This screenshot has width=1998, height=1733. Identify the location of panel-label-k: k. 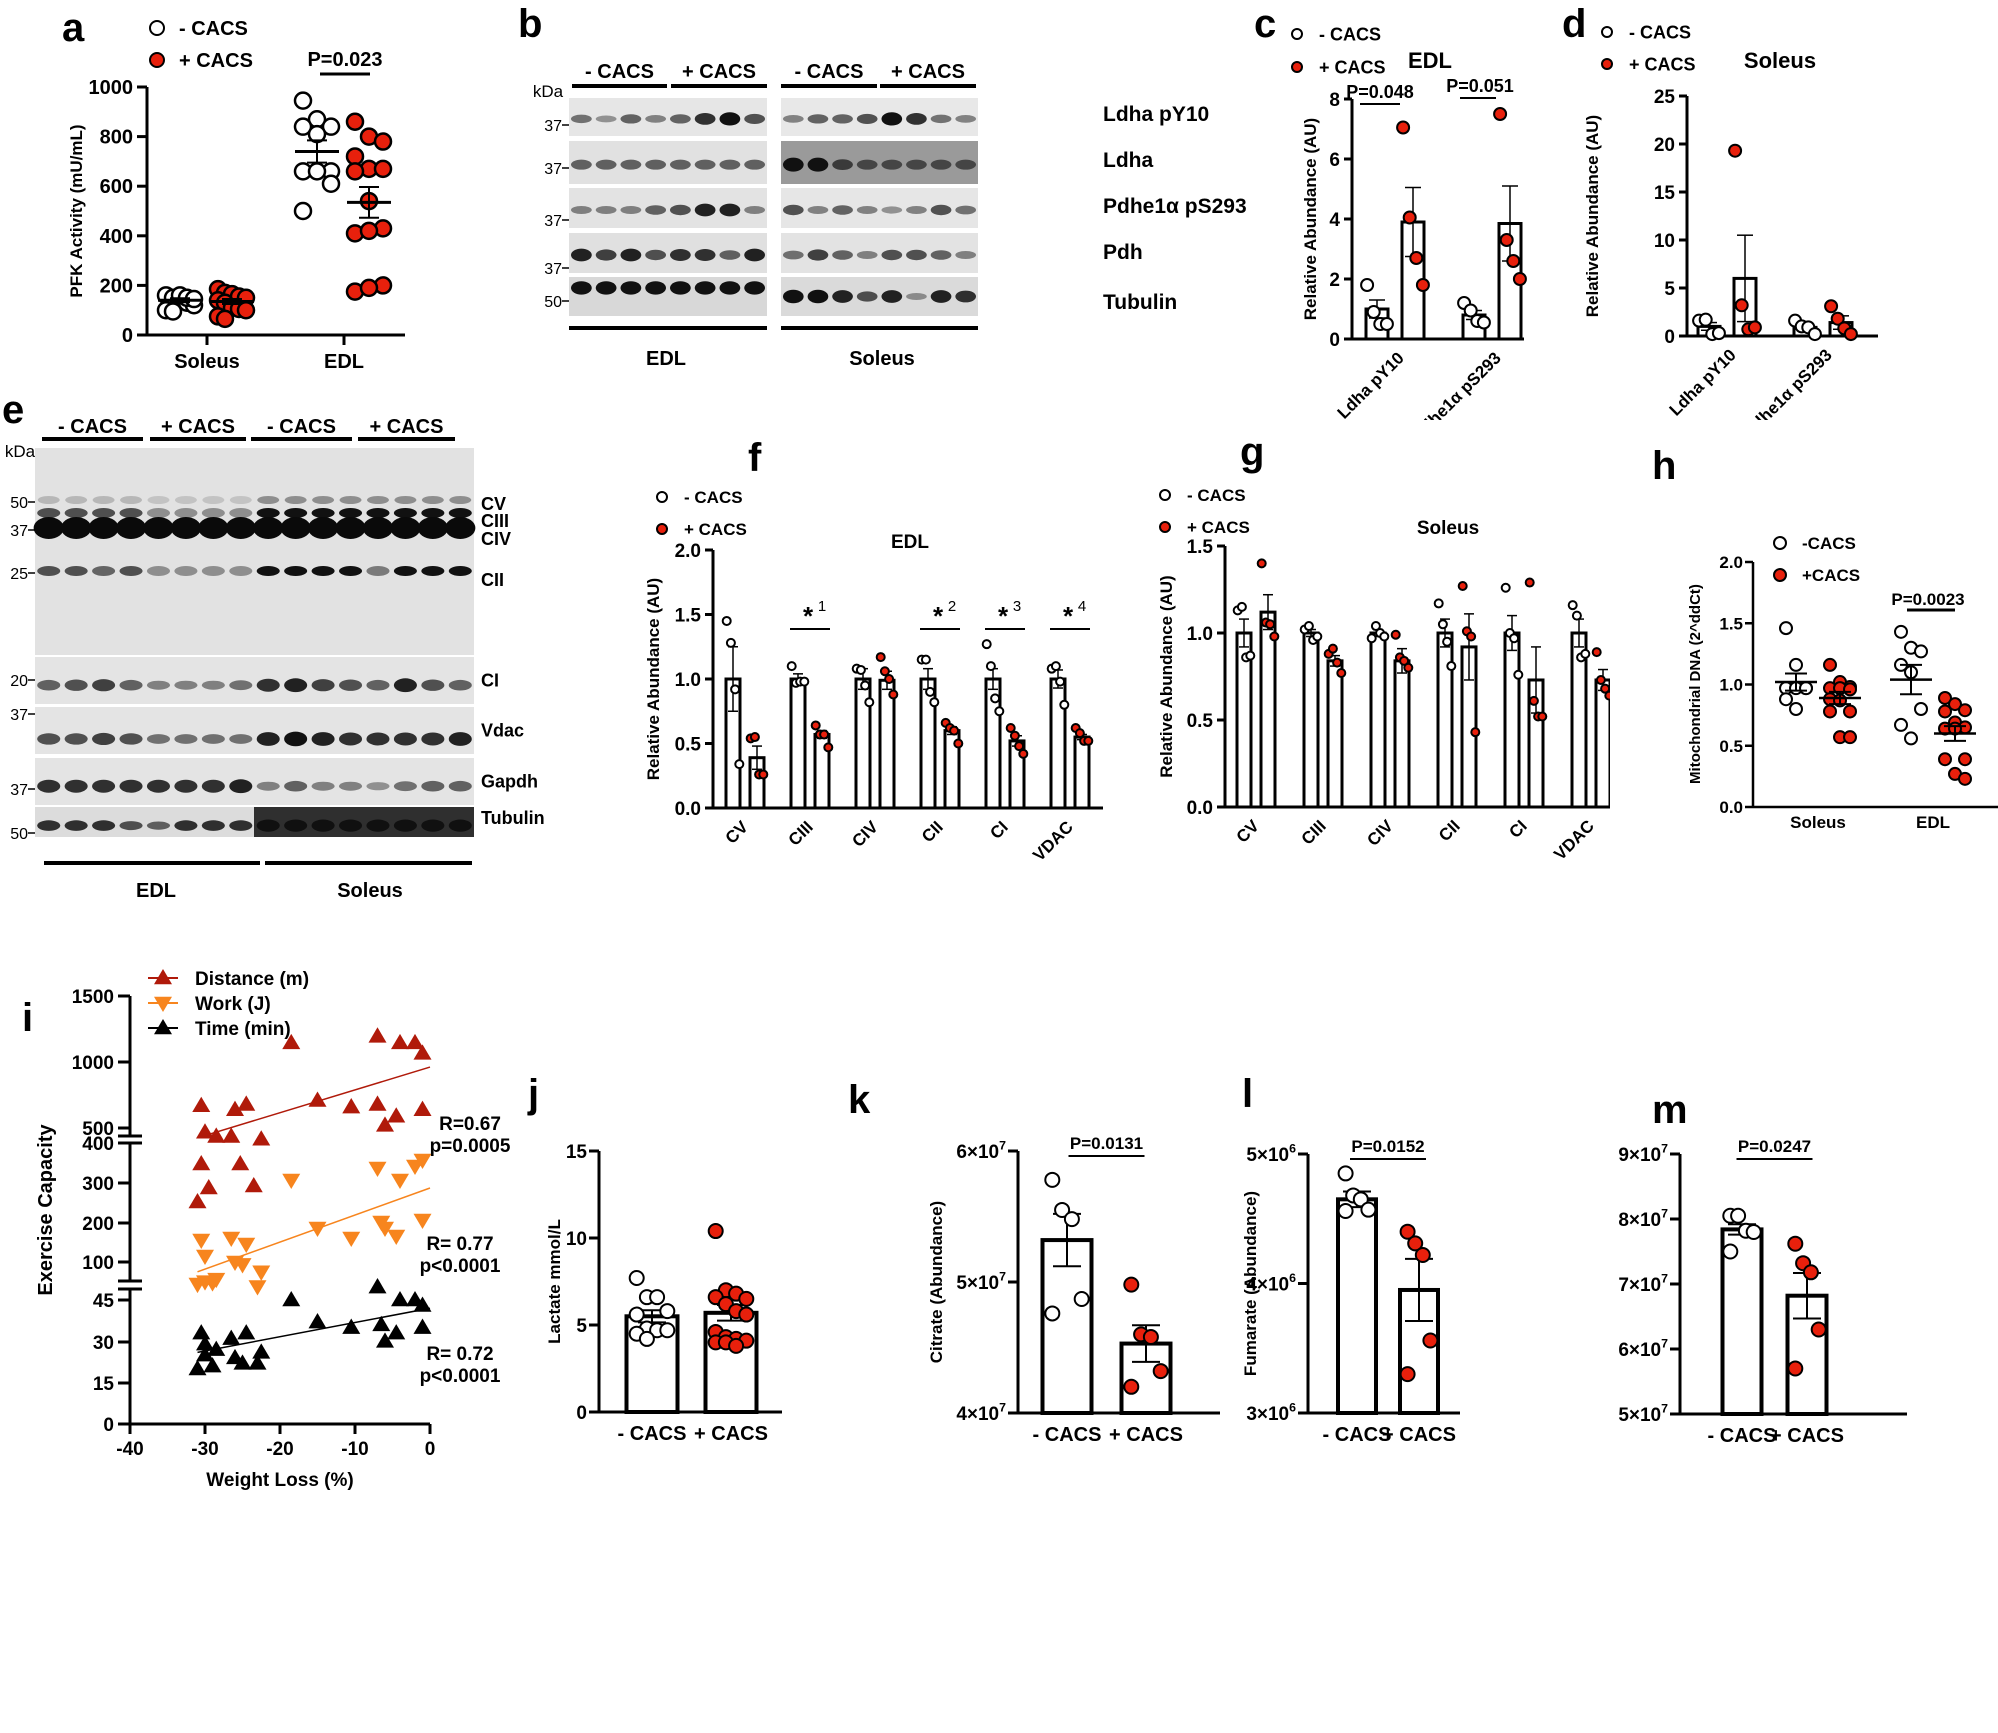
(859, 1100).